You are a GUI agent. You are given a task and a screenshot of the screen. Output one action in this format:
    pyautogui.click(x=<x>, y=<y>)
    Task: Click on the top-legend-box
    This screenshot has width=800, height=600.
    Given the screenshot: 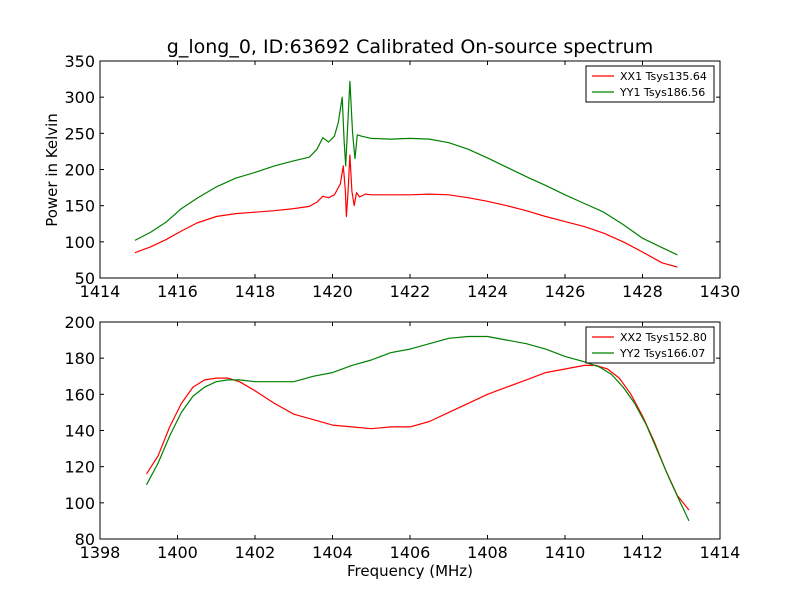 What is the action you would take?
    pyautogui.click(x=650, y=84)
    